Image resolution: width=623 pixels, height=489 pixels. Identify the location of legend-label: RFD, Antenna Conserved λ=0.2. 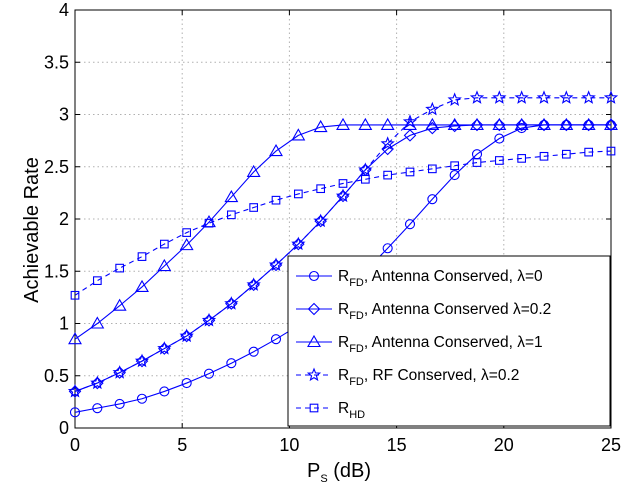
(444, 311).